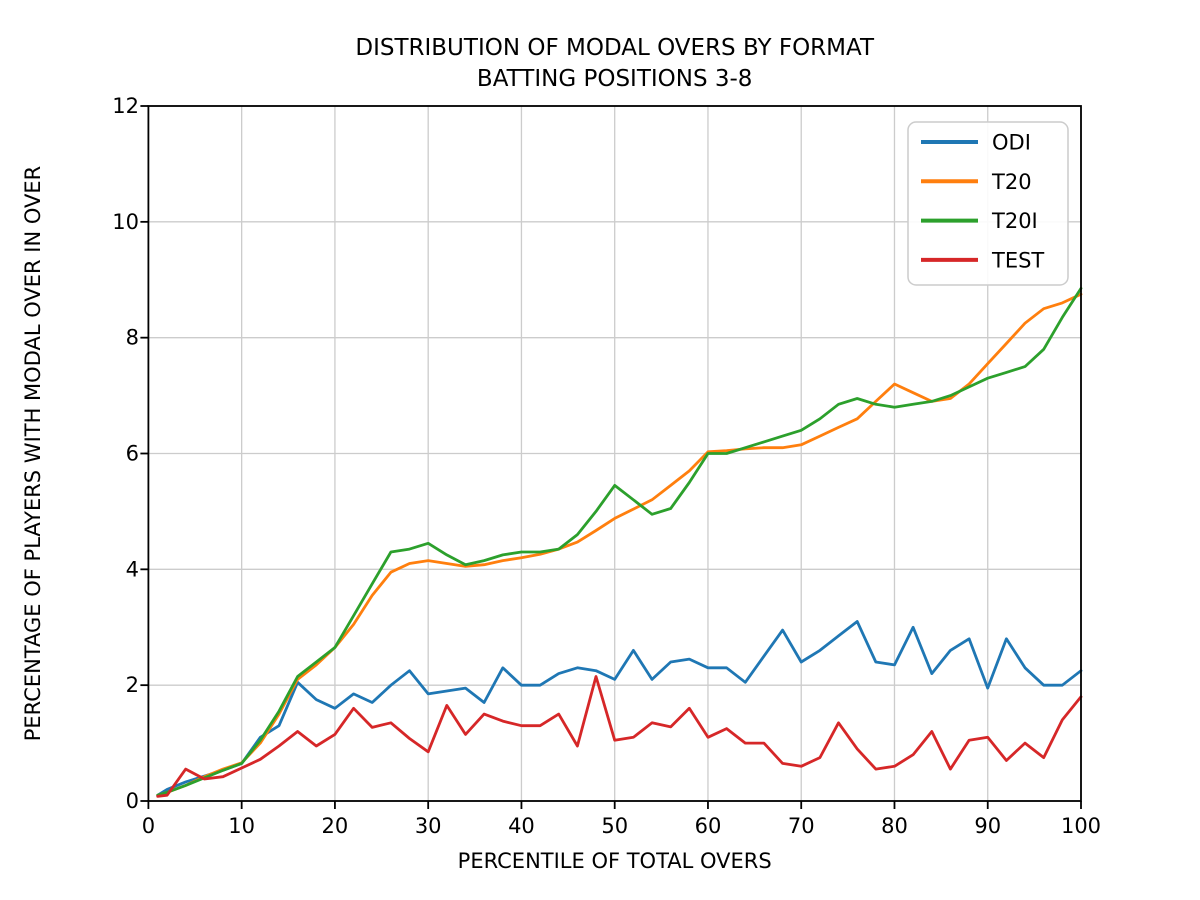  Describe the element at coordinates (982, 260) in the screenshot. I see `legend-item-test: TEST` at that location.